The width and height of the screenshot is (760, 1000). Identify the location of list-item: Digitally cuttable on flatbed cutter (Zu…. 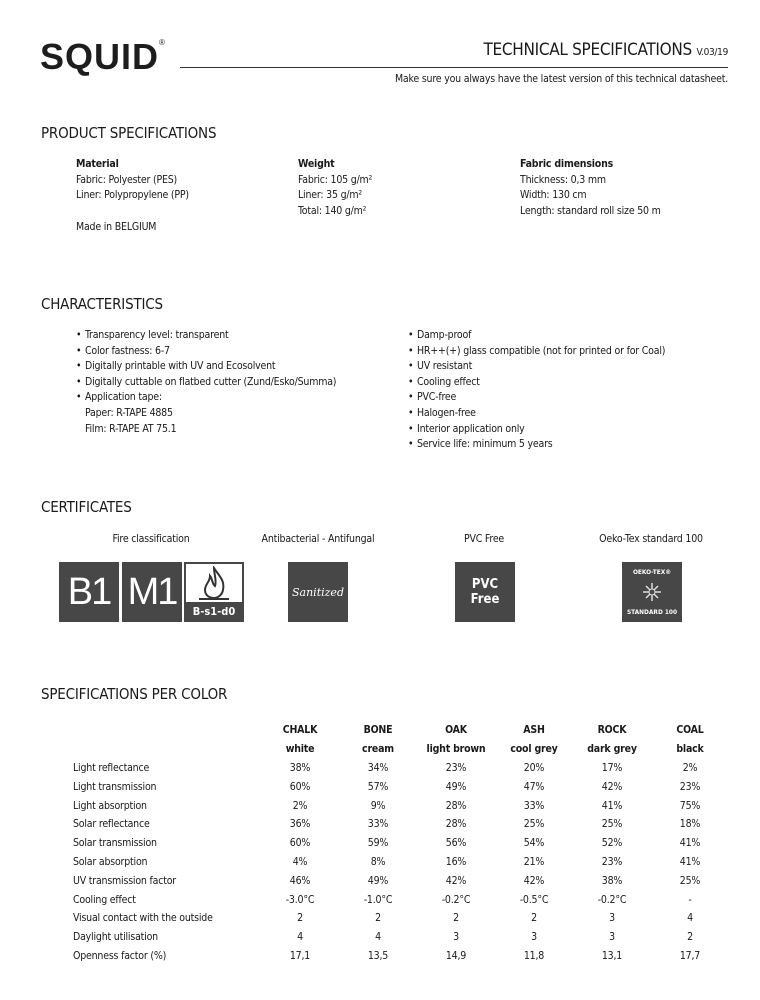
(210, 383).